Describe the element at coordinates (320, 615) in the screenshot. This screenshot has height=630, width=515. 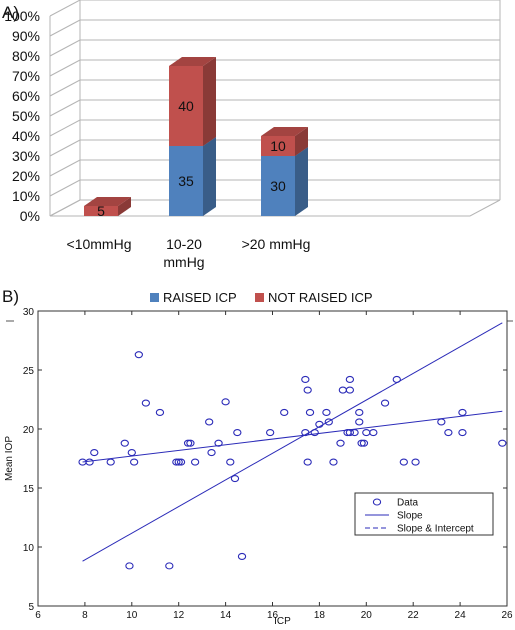
I see `x-tick-label: 18` at that location.